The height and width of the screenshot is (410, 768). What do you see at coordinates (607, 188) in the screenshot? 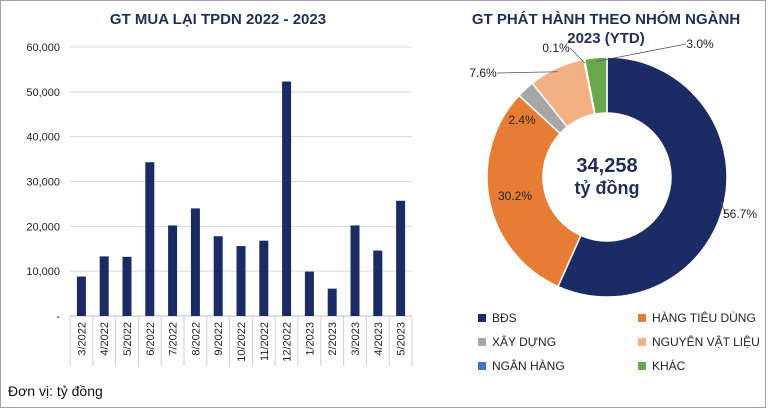
I see `donut-center-unit: tỷ đồng` at bounding box center [607, 188].